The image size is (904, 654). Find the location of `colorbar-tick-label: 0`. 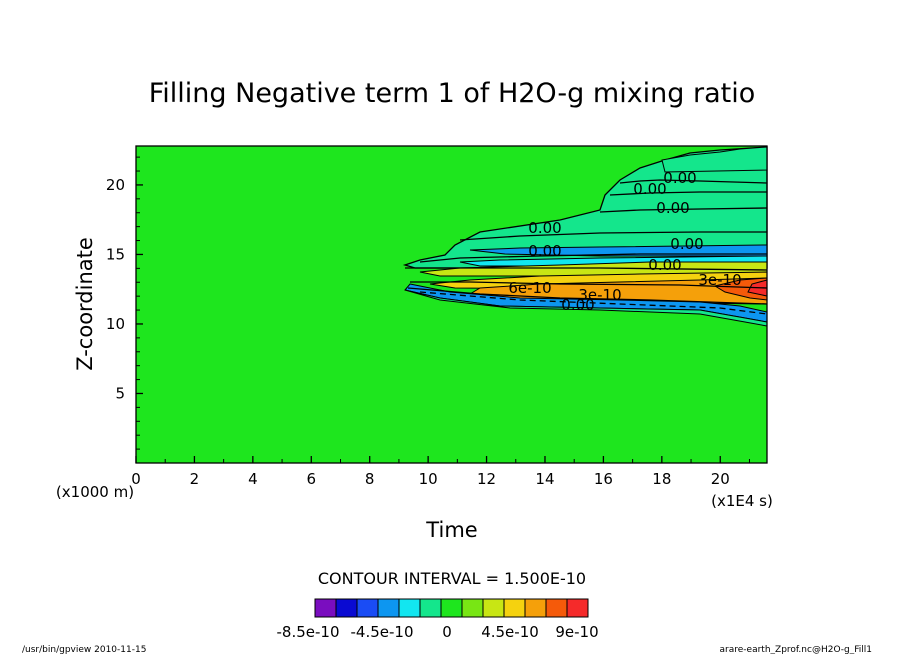

colorbar-tick-label: 0 is located at coordinates (447, 632).